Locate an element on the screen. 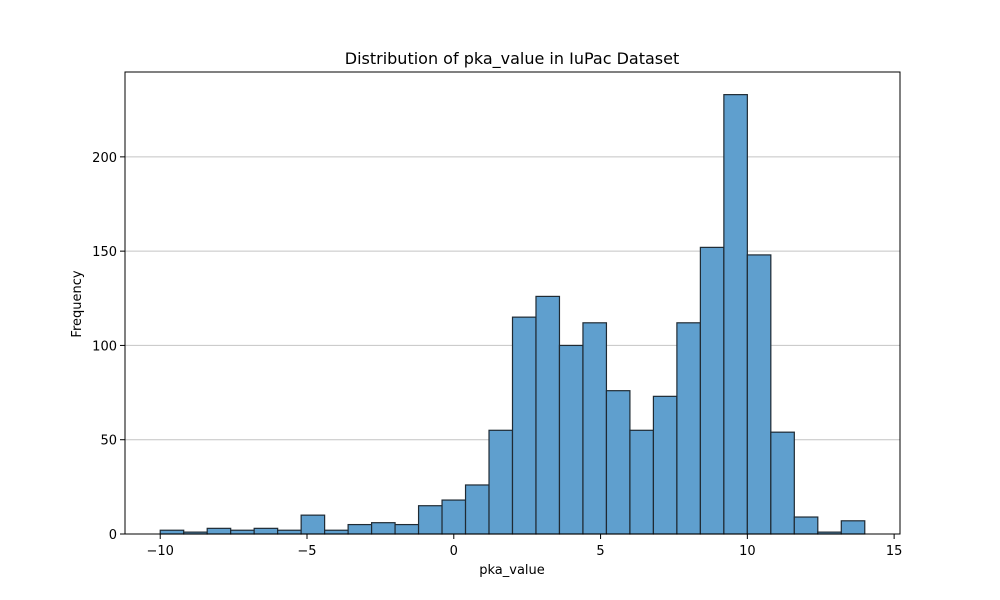  x-tick-label: 0 is located at coordinates (454, 551).